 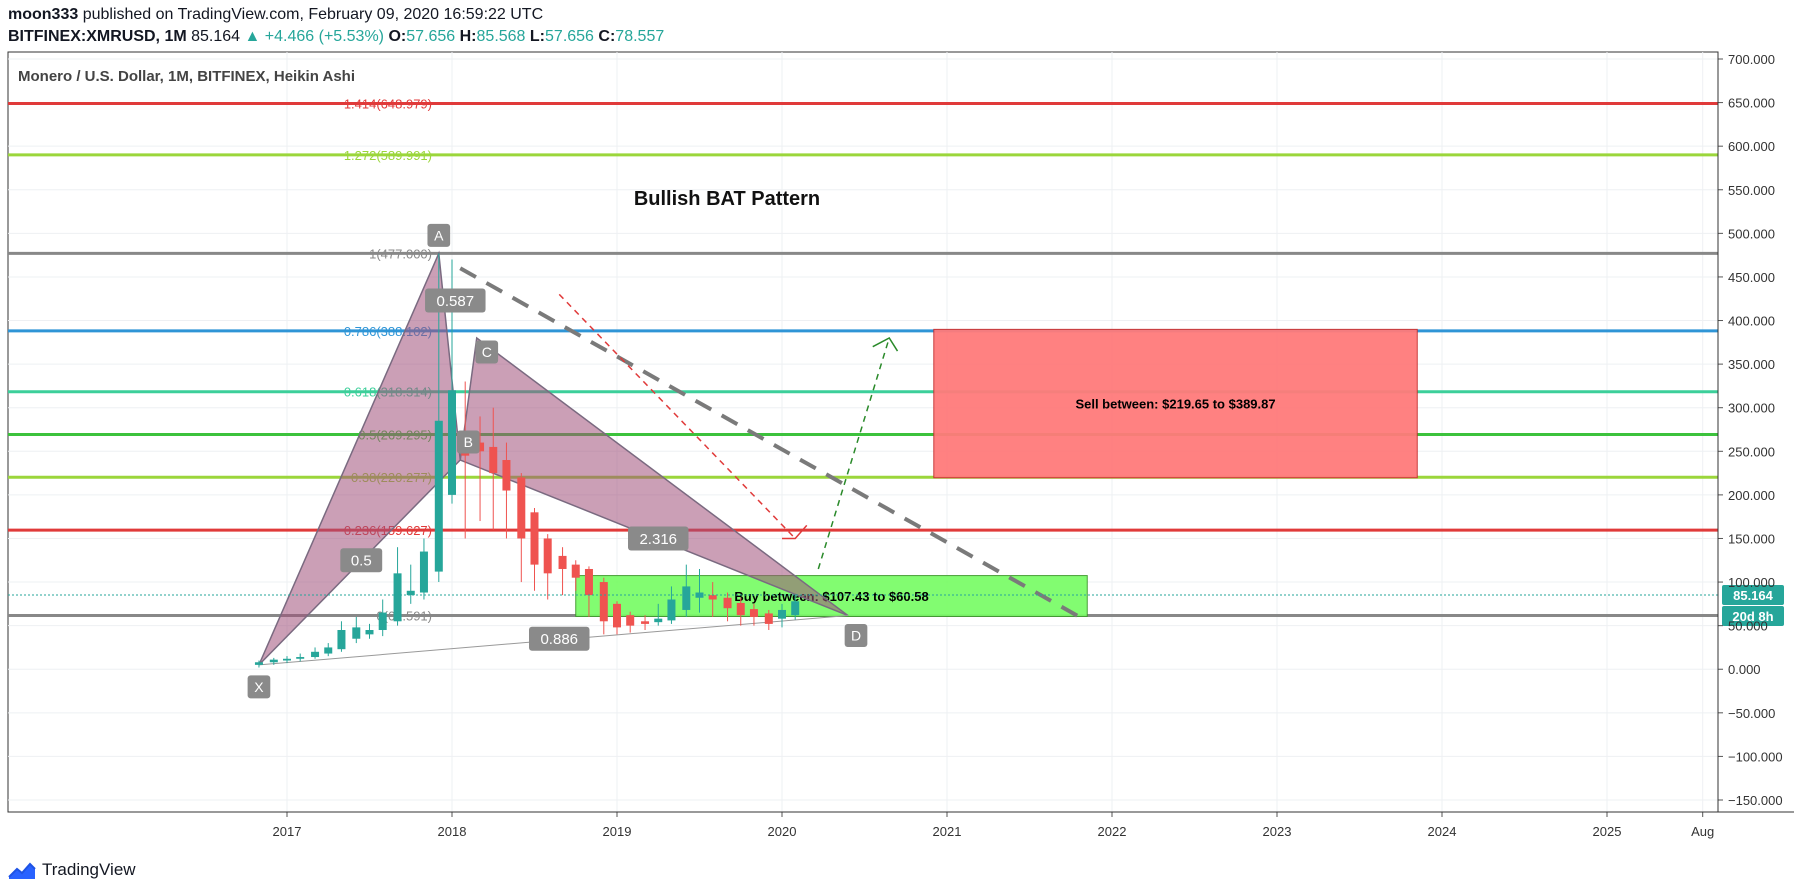 I want to click on x-tick-label: 2021, so click(x=947, y=831).